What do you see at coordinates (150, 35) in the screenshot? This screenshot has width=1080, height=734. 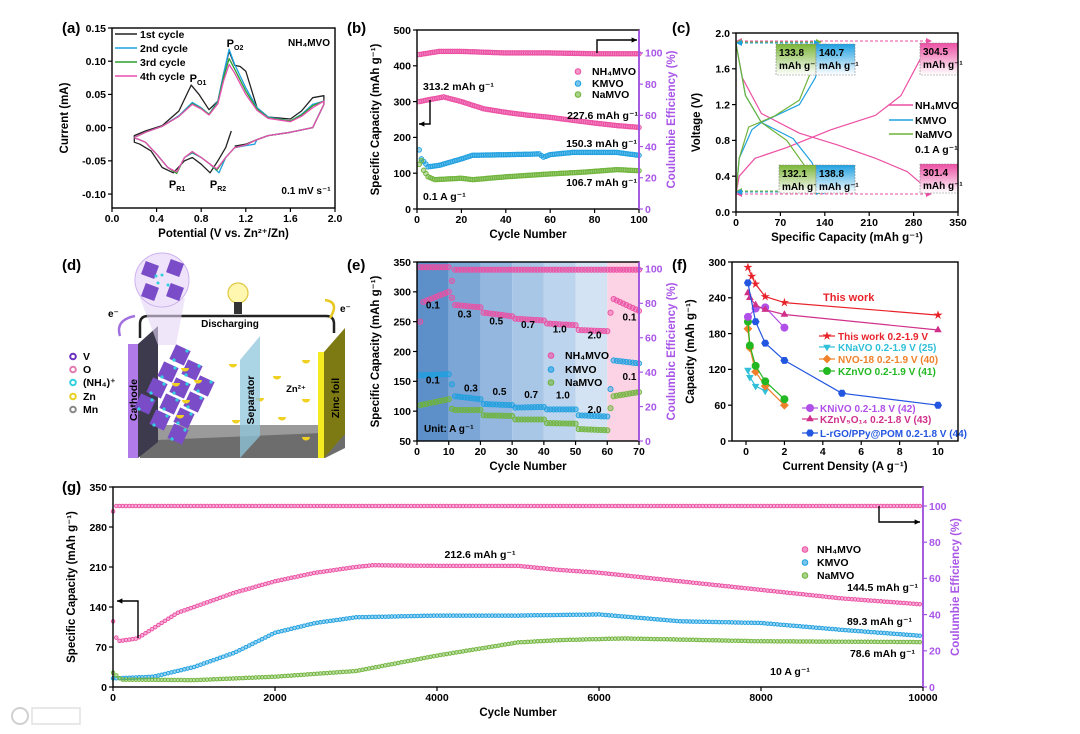 I see `legend-item-1st-cycle: 1st cycle` at bounding box center [150, 35].